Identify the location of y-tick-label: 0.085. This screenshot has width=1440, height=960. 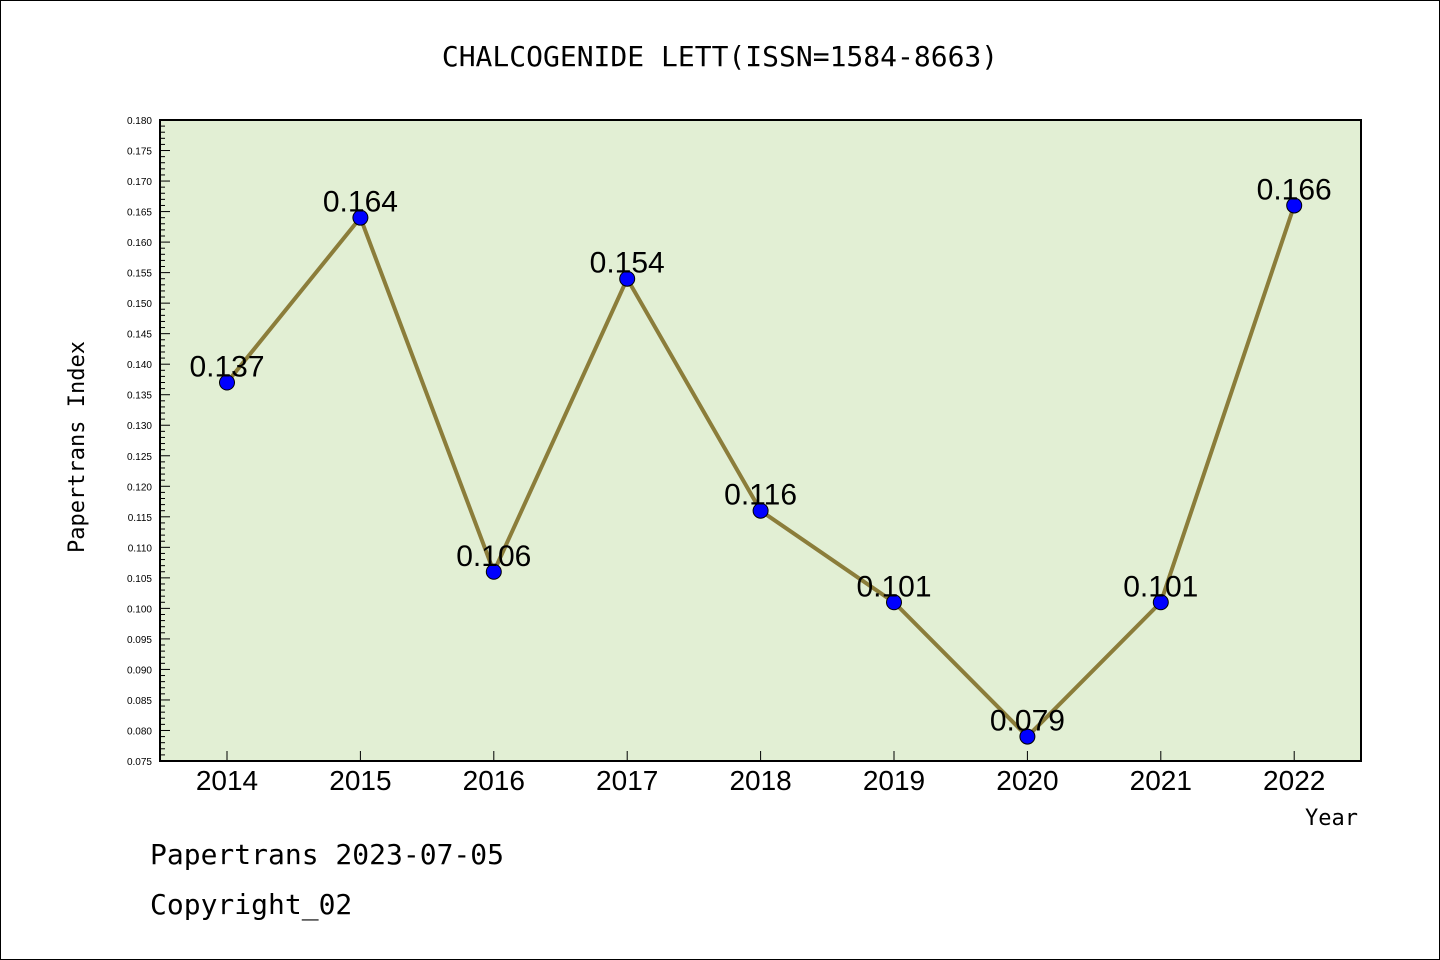
(139, 701).